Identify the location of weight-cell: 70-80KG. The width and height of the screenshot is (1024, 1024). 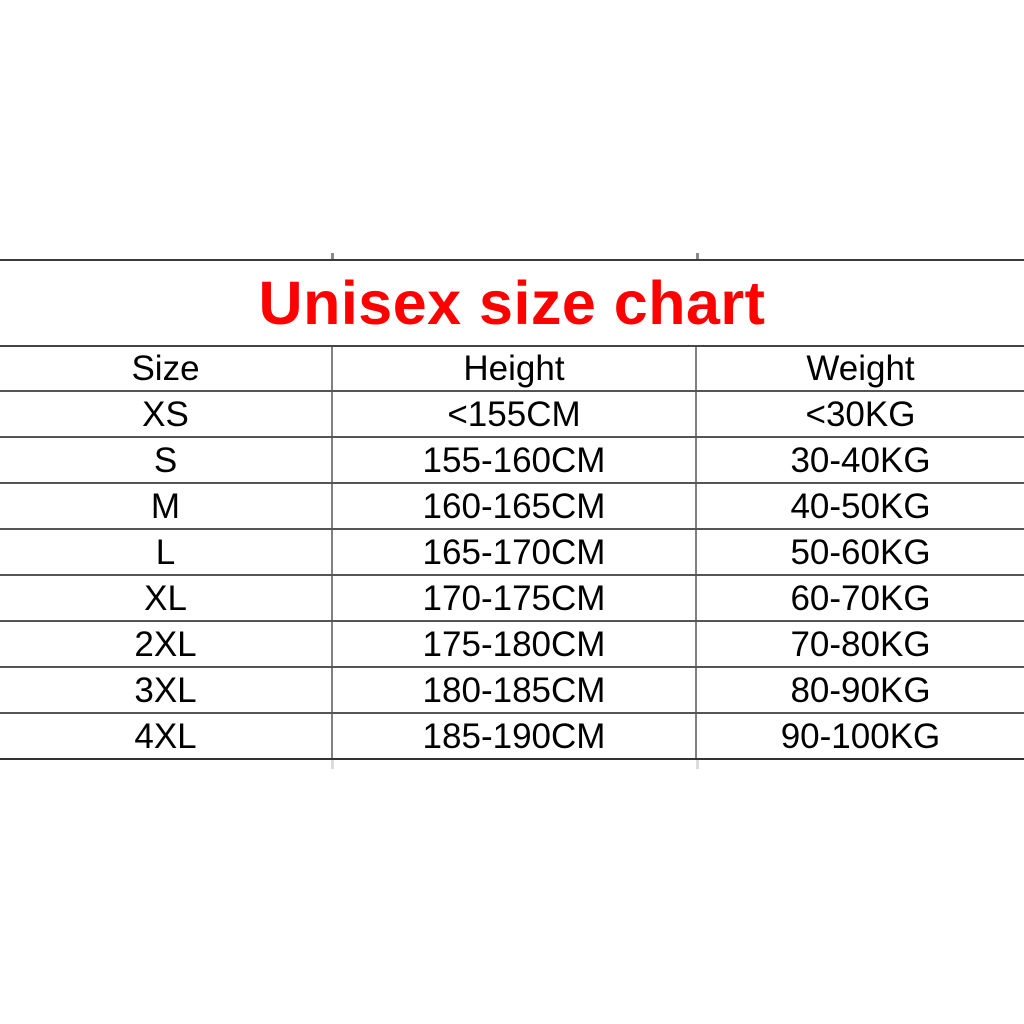
(860, 644).